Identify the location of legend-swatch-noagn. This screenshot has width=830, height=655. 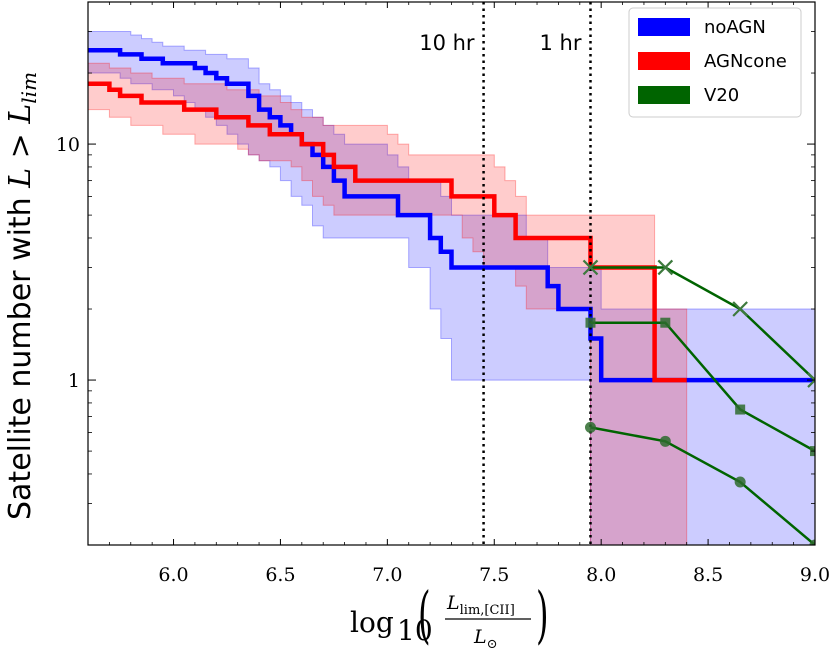
(664, 27).